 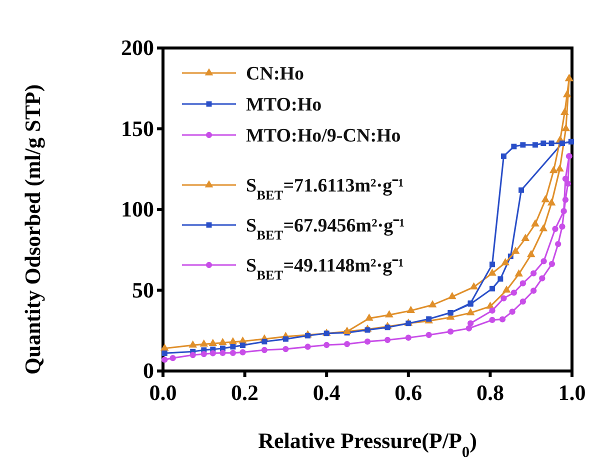 I want to click on legend-label: MTO:Ho, so click(x=284, y=105).